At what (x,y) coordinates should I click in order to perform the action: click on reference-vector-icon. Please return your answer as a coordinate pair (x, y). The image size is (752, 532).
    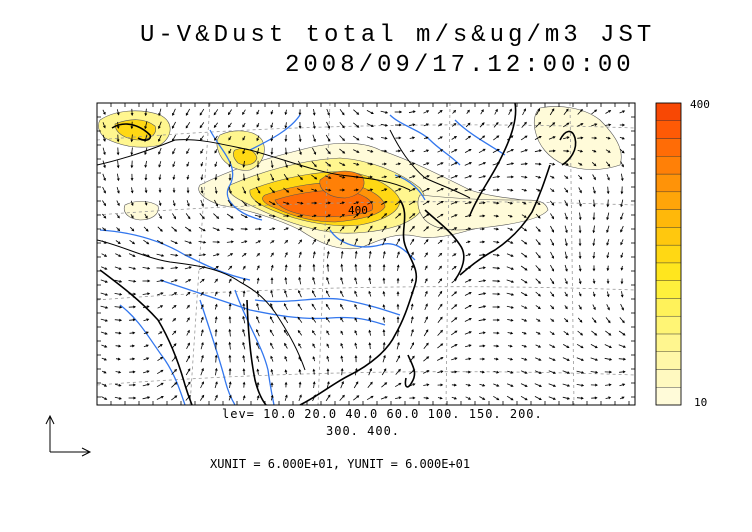
    Looking at the image, I should click on (68, 435).